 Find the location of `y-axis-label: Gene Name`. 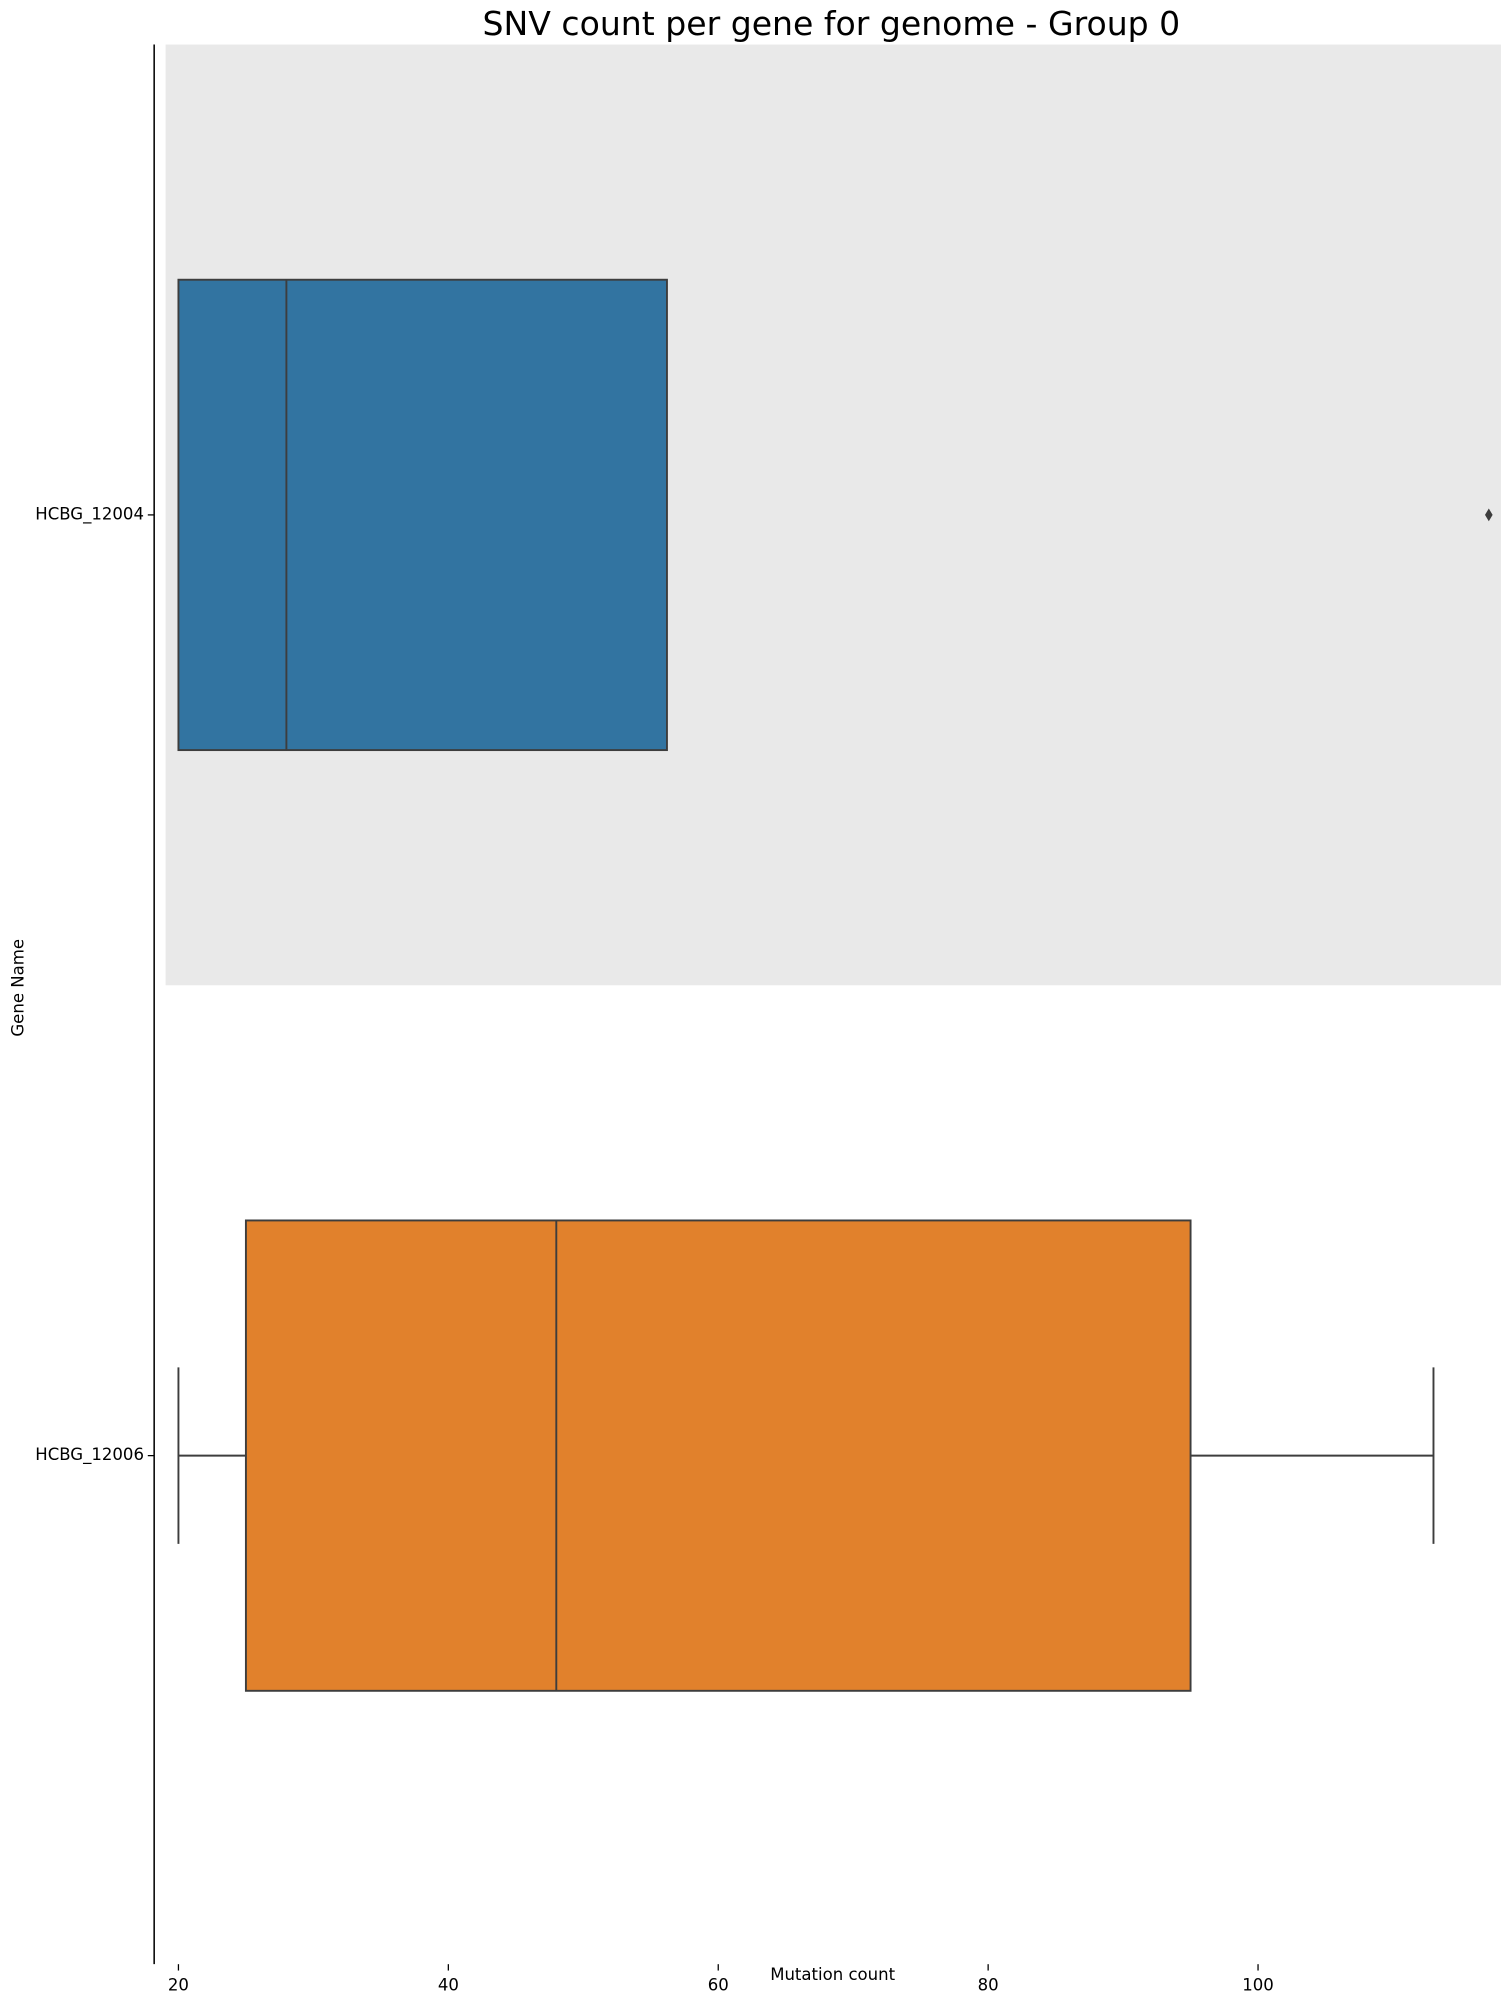

y-axis-label: Gene Name is located at coordinates (18, 988).